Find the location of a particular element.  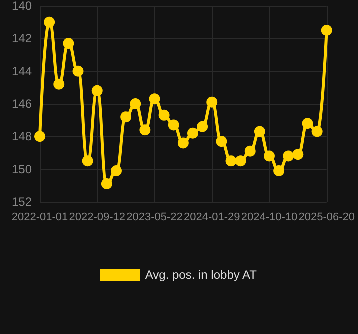

x-tick-label: 2024-01-29 is located at coordinates (212, 218).